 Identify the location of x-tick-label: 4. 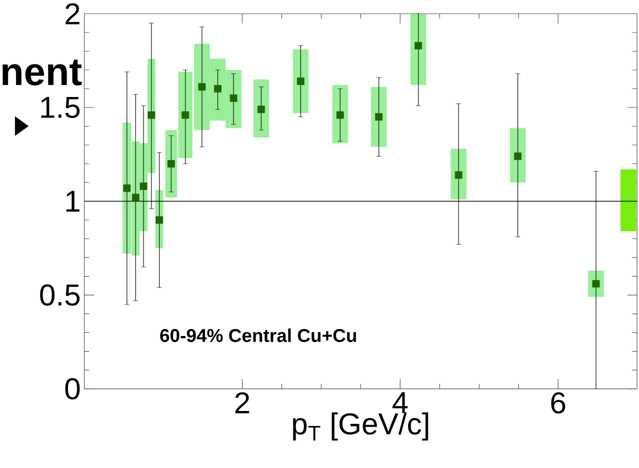
(400, 403).